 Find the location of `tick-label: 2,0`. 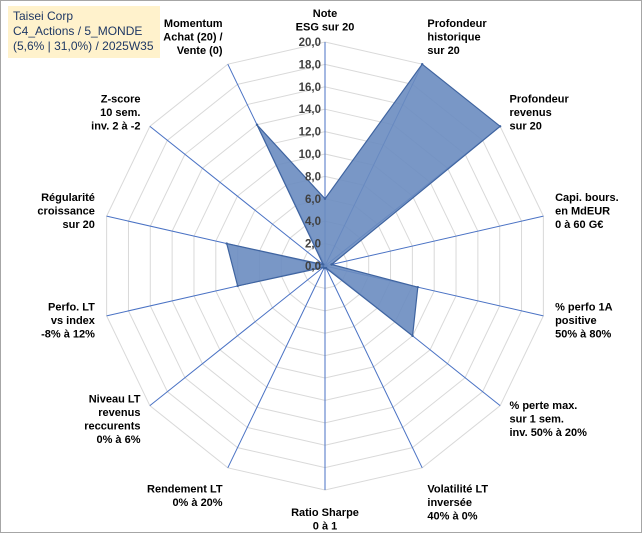

tick-label: 2,0 is located at coordinates (313, 245).